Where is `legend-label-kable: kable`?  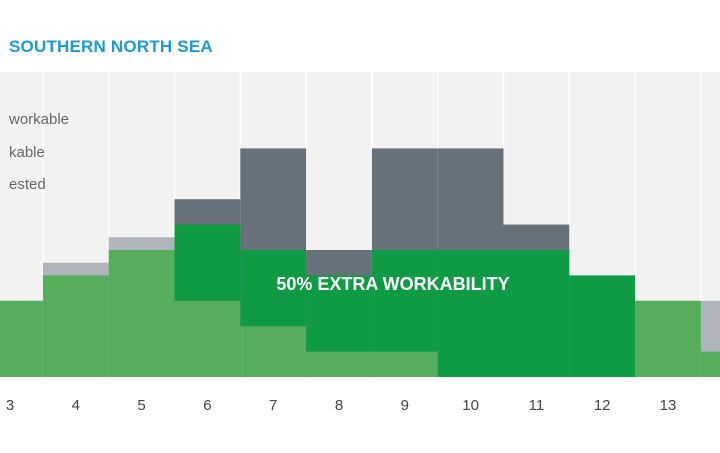
legend-label-kable: kable is located at coordinates (27, 152).